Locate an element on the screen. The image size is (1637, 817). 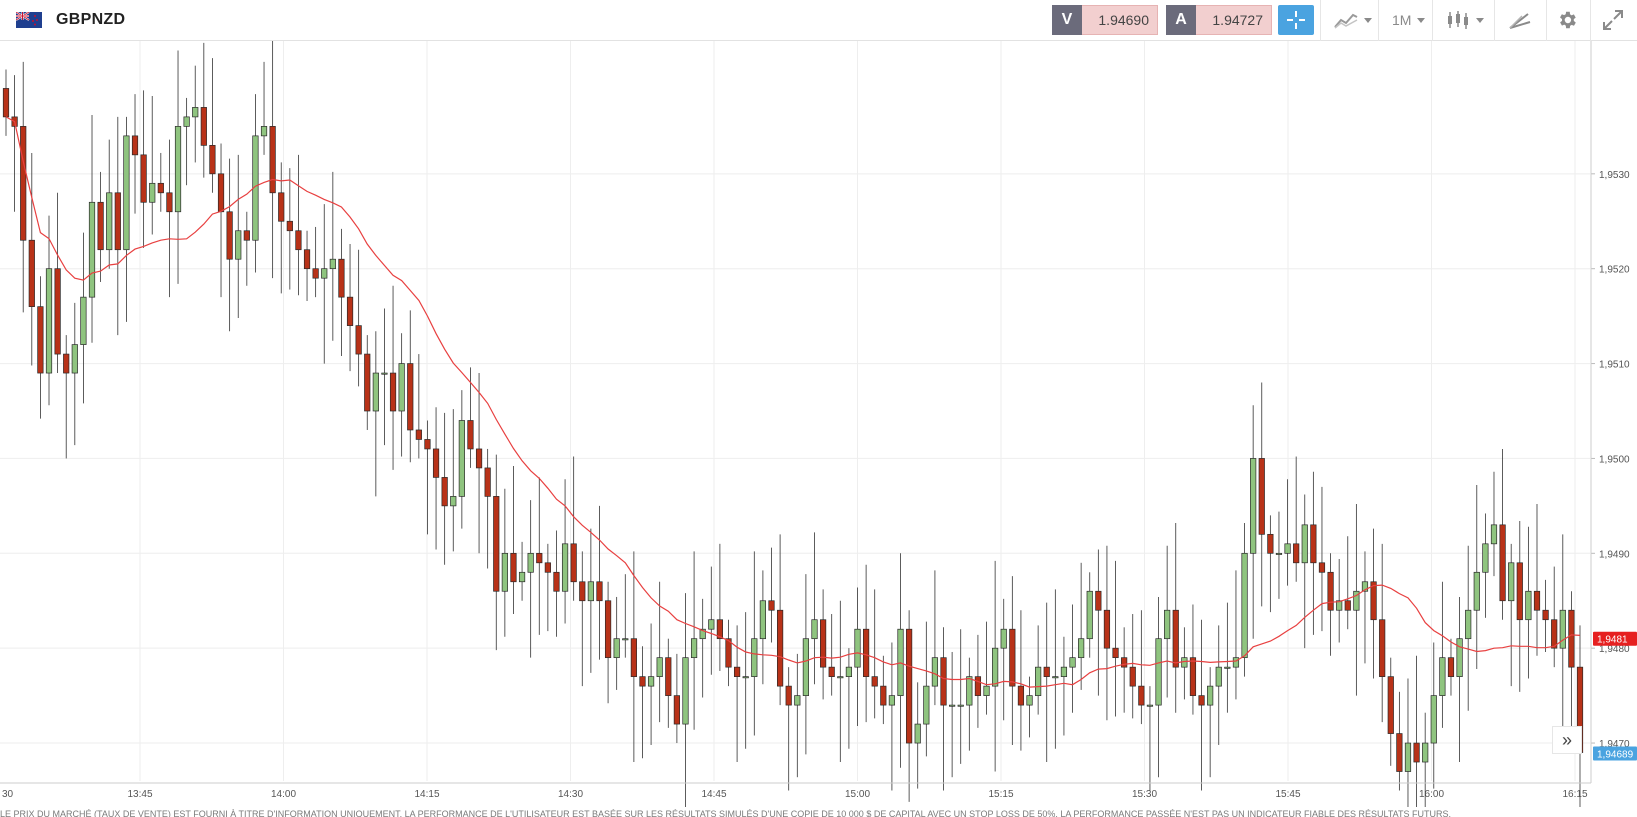
x-tick-label: 15:45 is located at coordinates (1287, 794).